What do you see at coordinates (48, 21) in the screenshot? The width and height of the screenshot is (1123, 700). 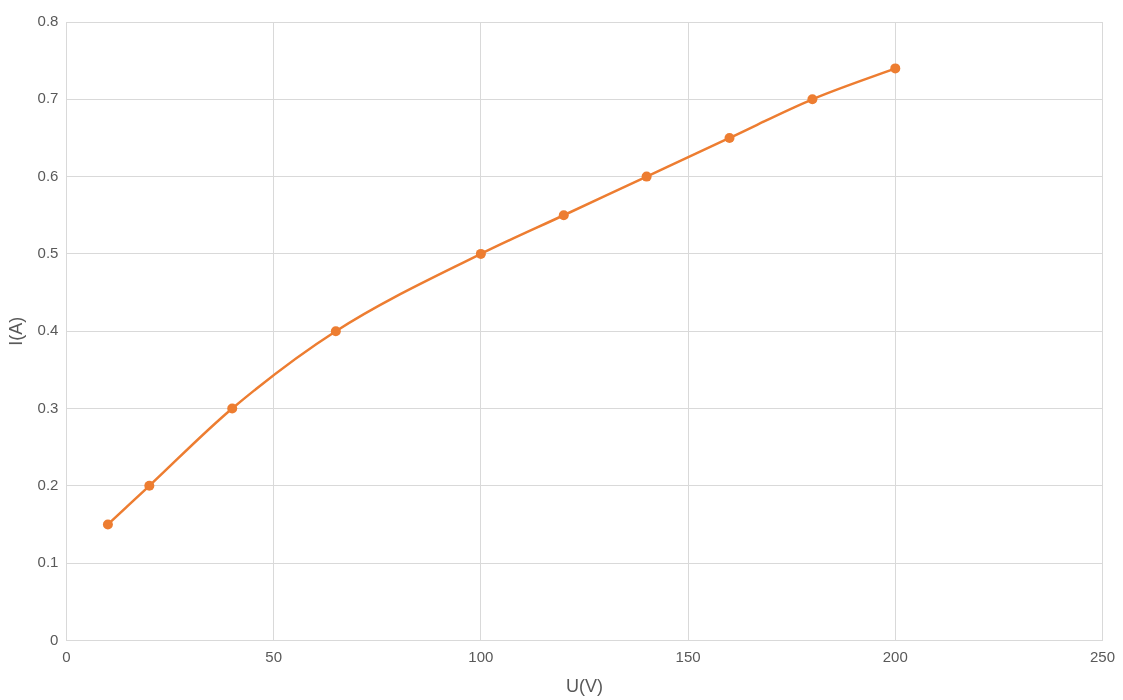 I see `y-tick-label: 0.8` at bounding box center [48, 21].